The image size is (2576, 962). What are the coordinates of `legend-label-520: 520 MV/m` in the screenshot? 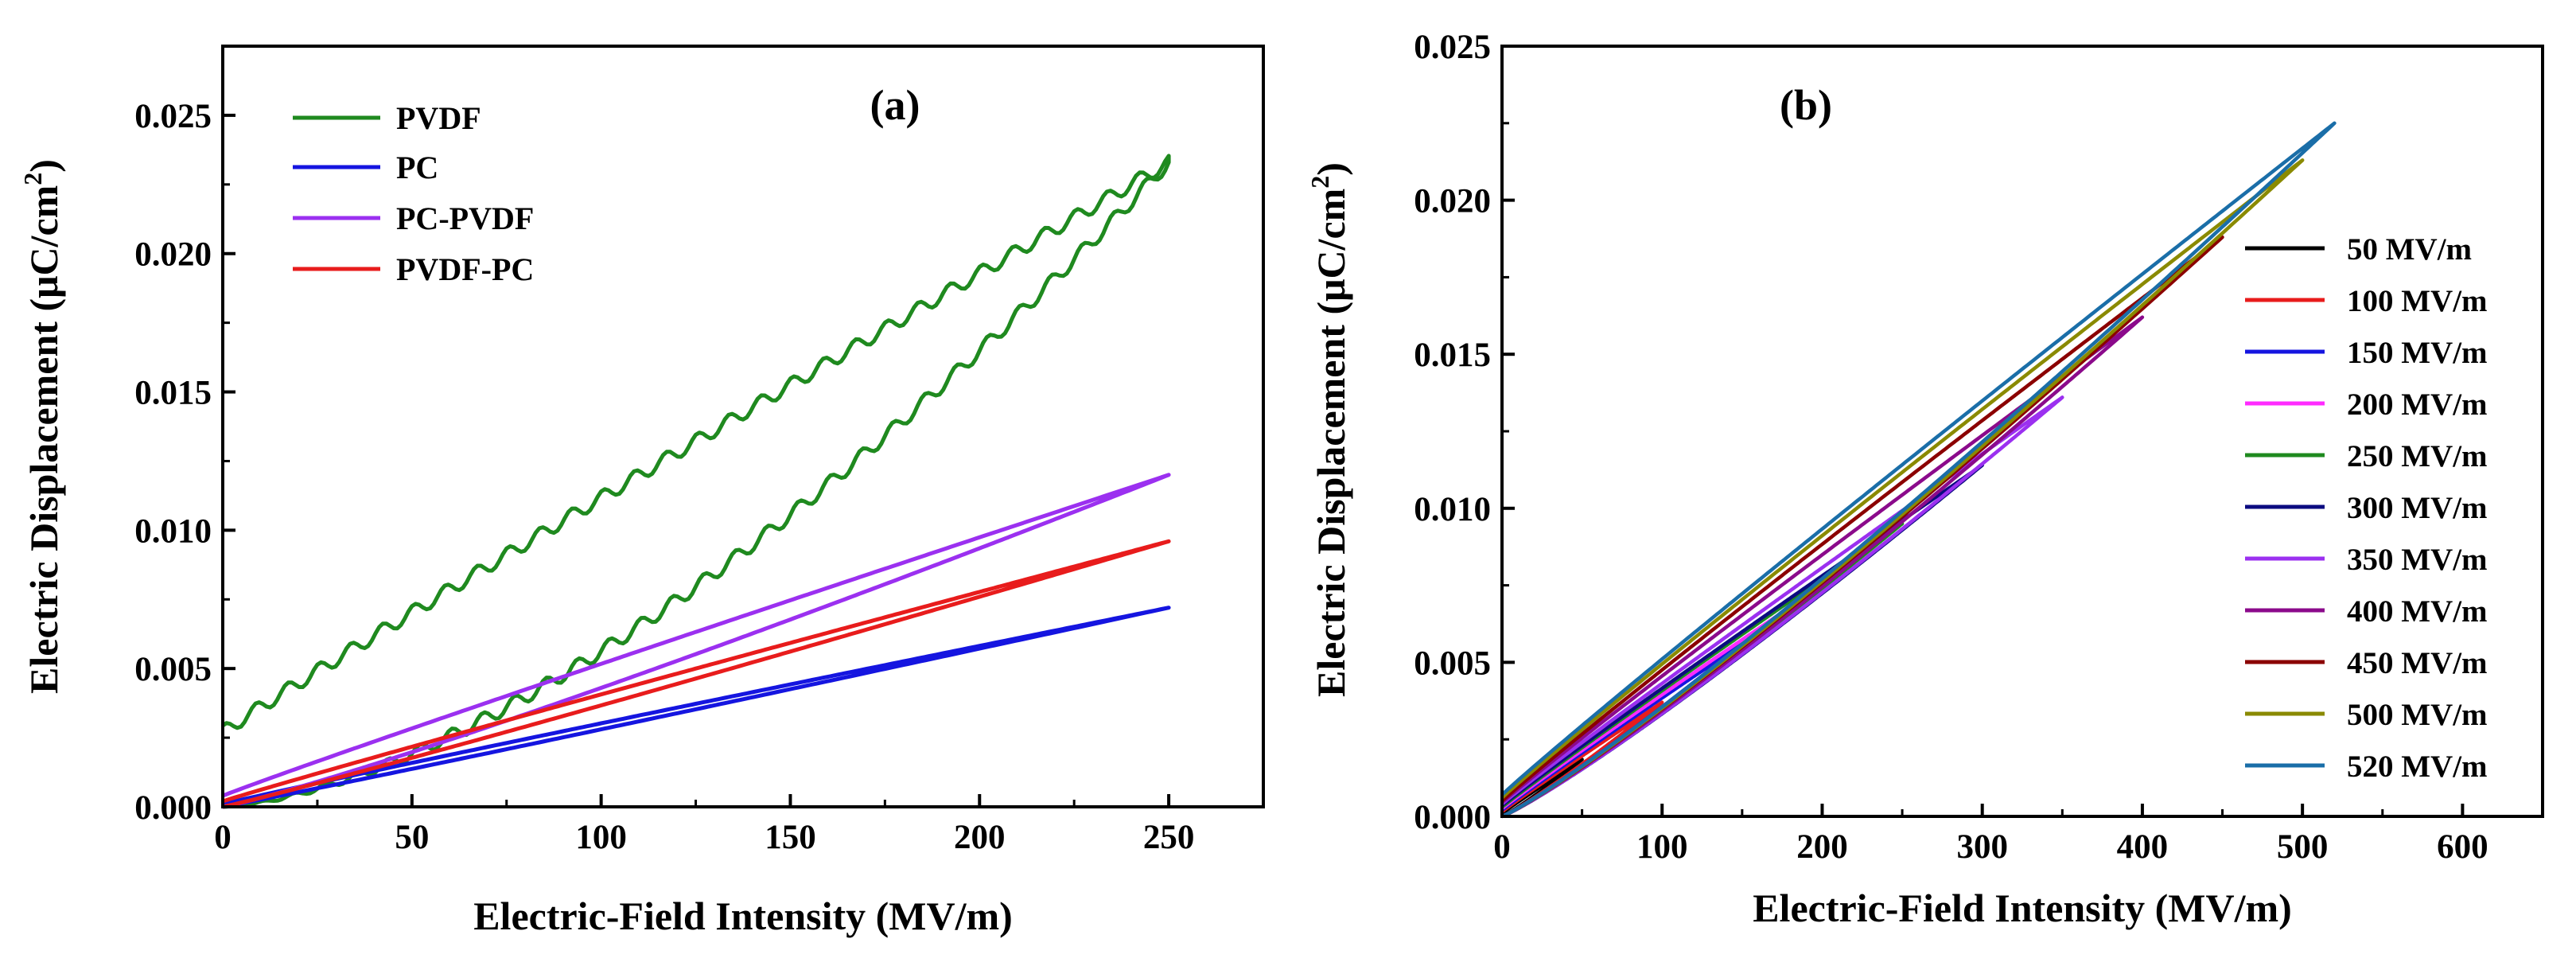 It's located at (2418, 767).